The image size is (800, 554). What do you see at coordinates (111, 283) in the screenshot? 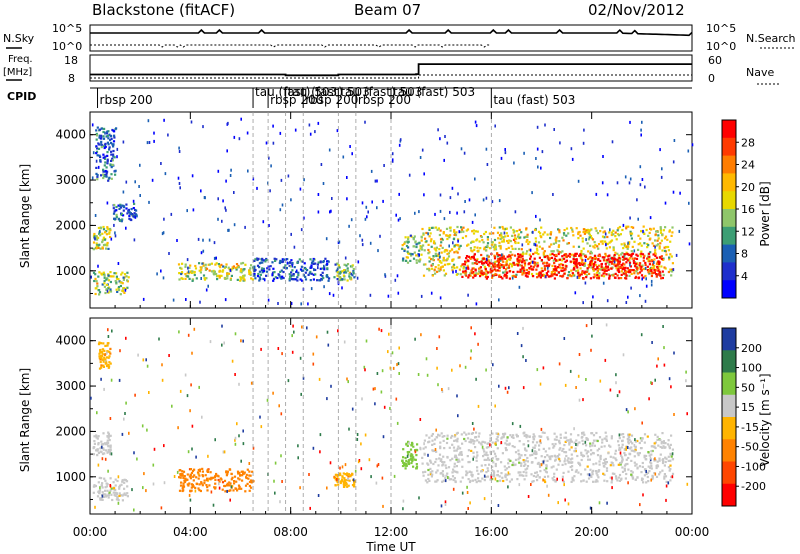
I see `power-region` at bounding box center [111, 283].